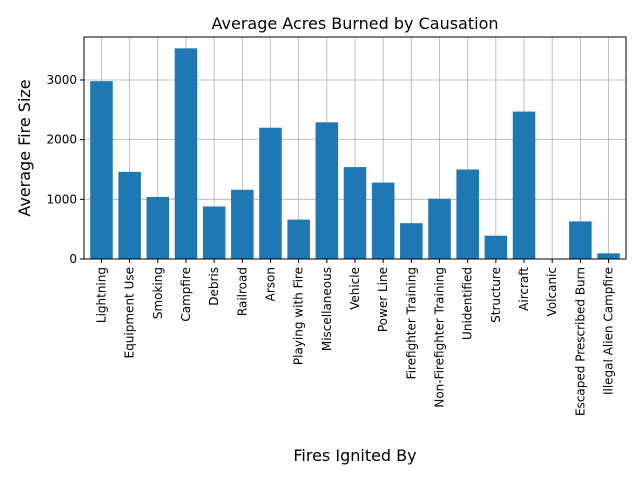  What do you see at coordinates (552, 291) in the screenshot?
I see `x-tick-label: Volcanic` at bounding box center [552, 291].